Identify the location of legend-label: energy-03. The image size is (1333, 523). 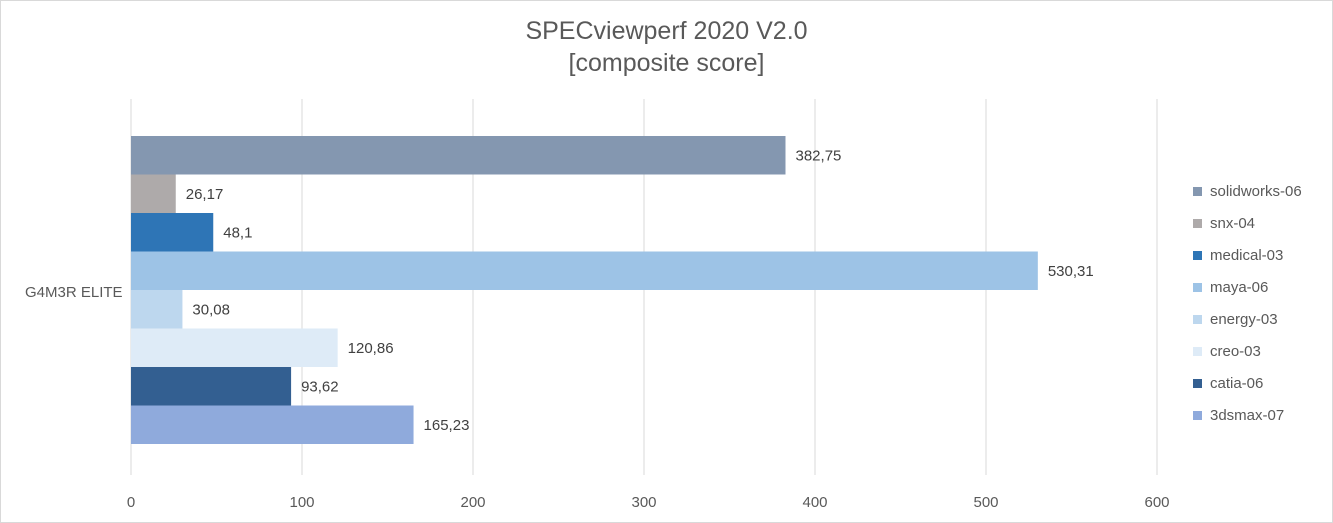
(1244, 319).